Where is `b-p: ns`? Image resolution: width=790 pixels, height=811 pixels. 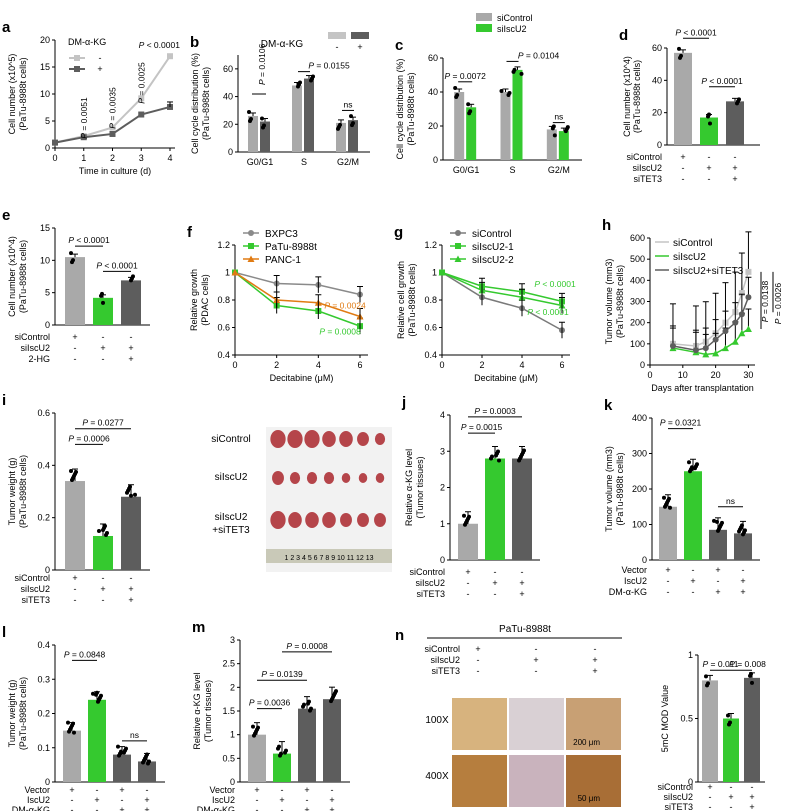
b-p: ns is located at coordinates (348, 104).